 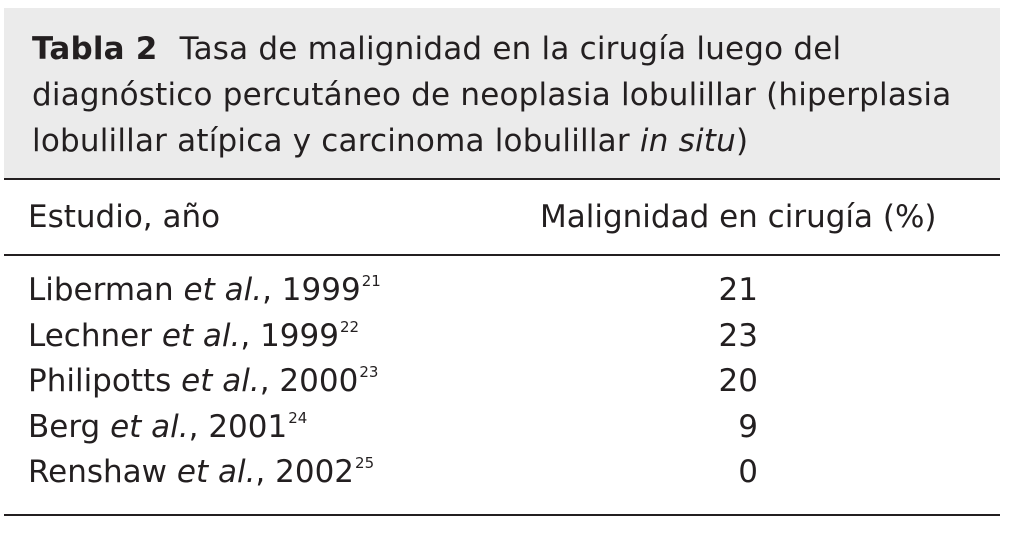 I want to click on author: Liberman, so click(x=101, y=290).